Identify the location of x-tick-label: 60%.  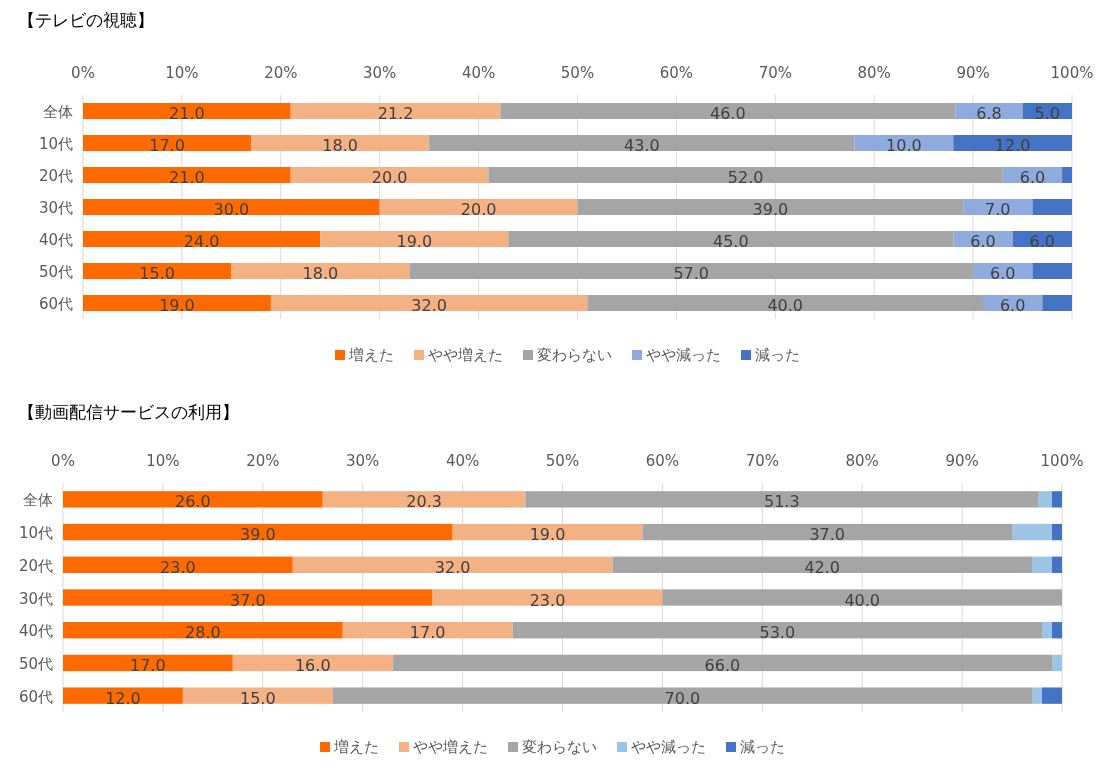
(662, 461).